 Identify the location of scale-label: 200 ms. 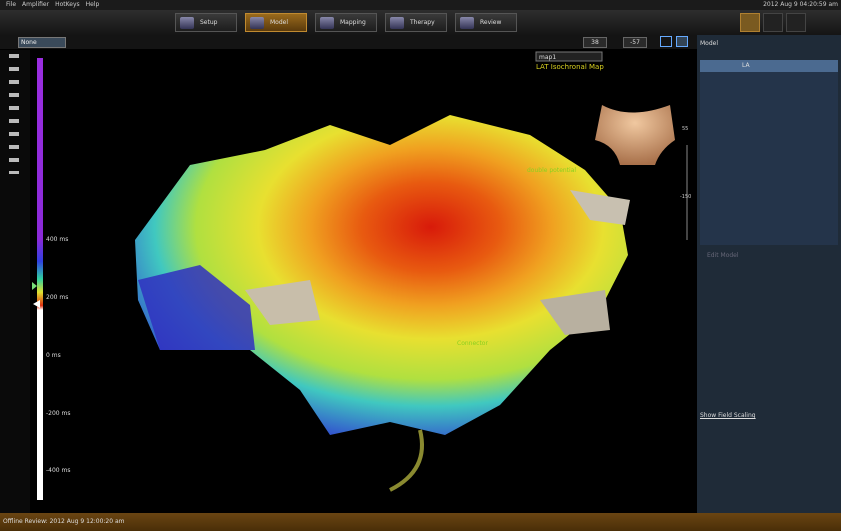
(57, 297).